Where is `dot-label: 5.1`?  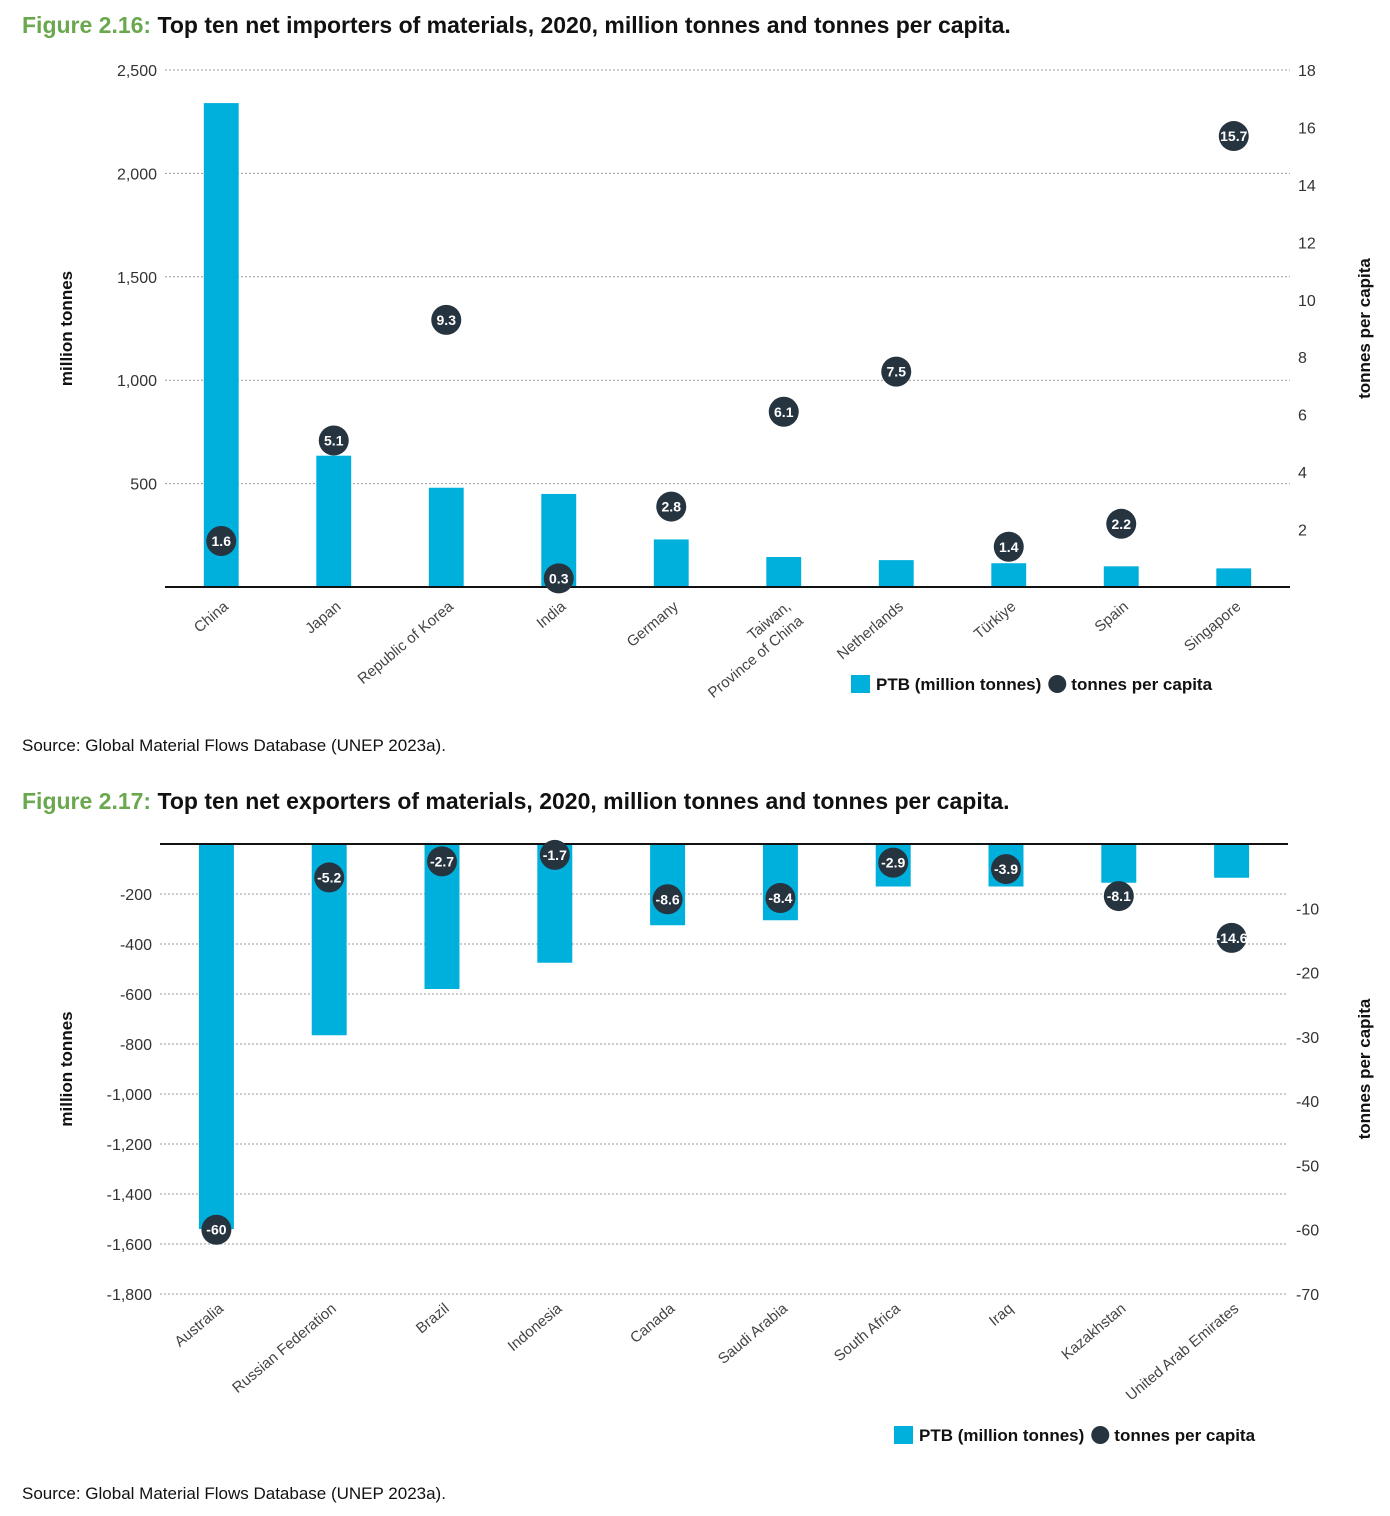 dot-label: 5.1 is located at coordinates (334, 441).